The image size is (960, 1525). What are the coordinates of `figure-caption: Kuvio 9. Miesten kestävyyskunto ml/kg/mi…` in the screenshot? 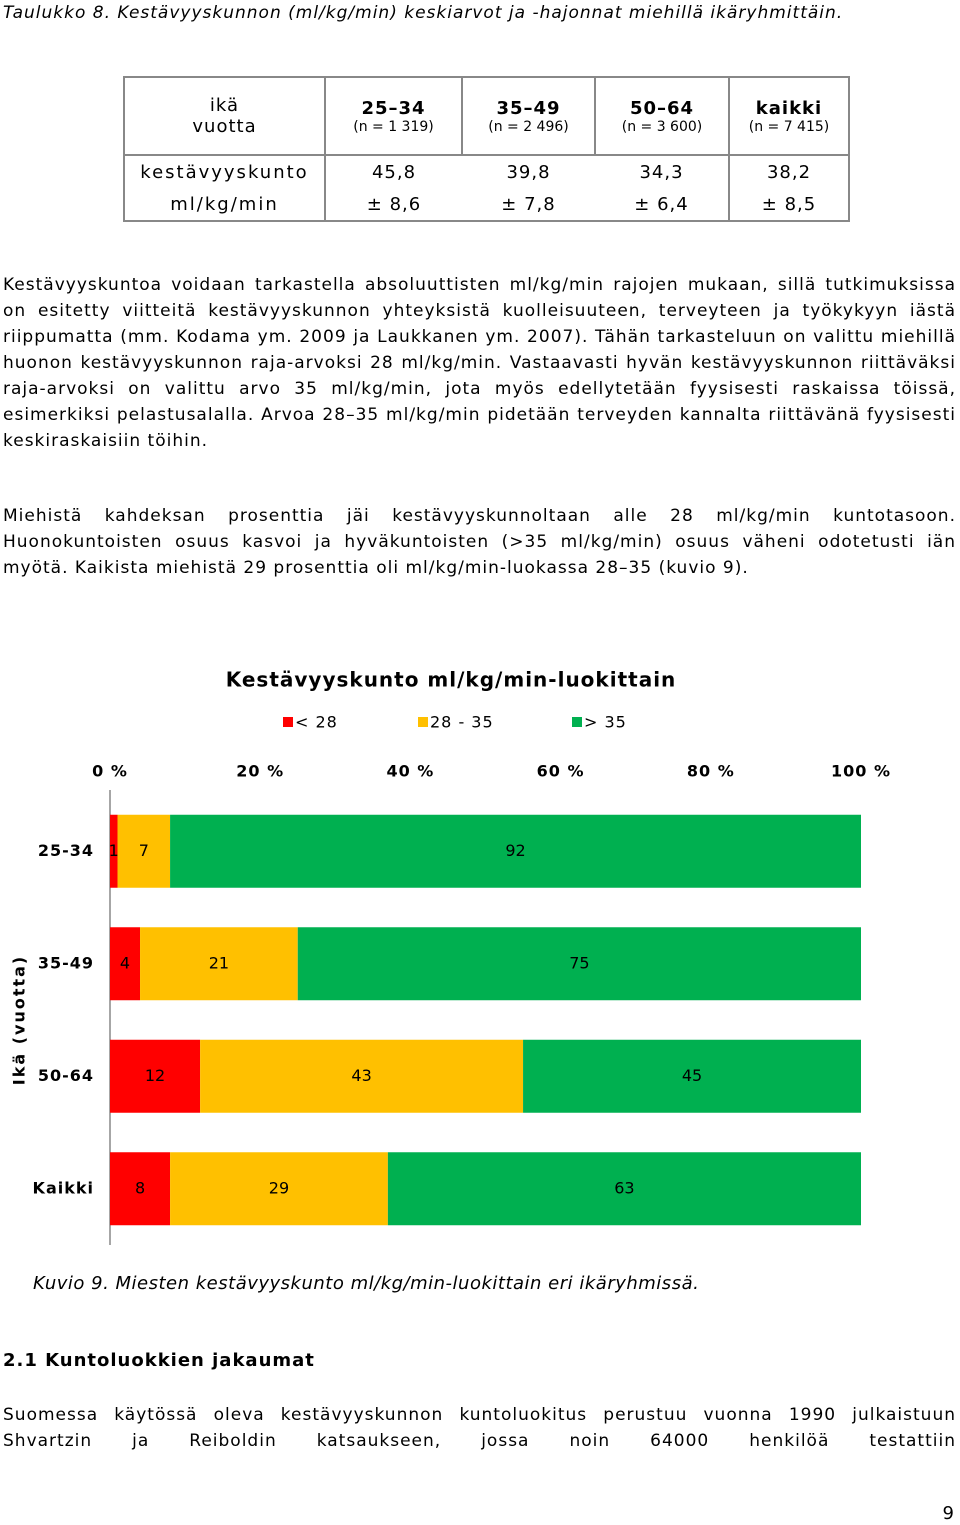 It's located at (366, 1283).